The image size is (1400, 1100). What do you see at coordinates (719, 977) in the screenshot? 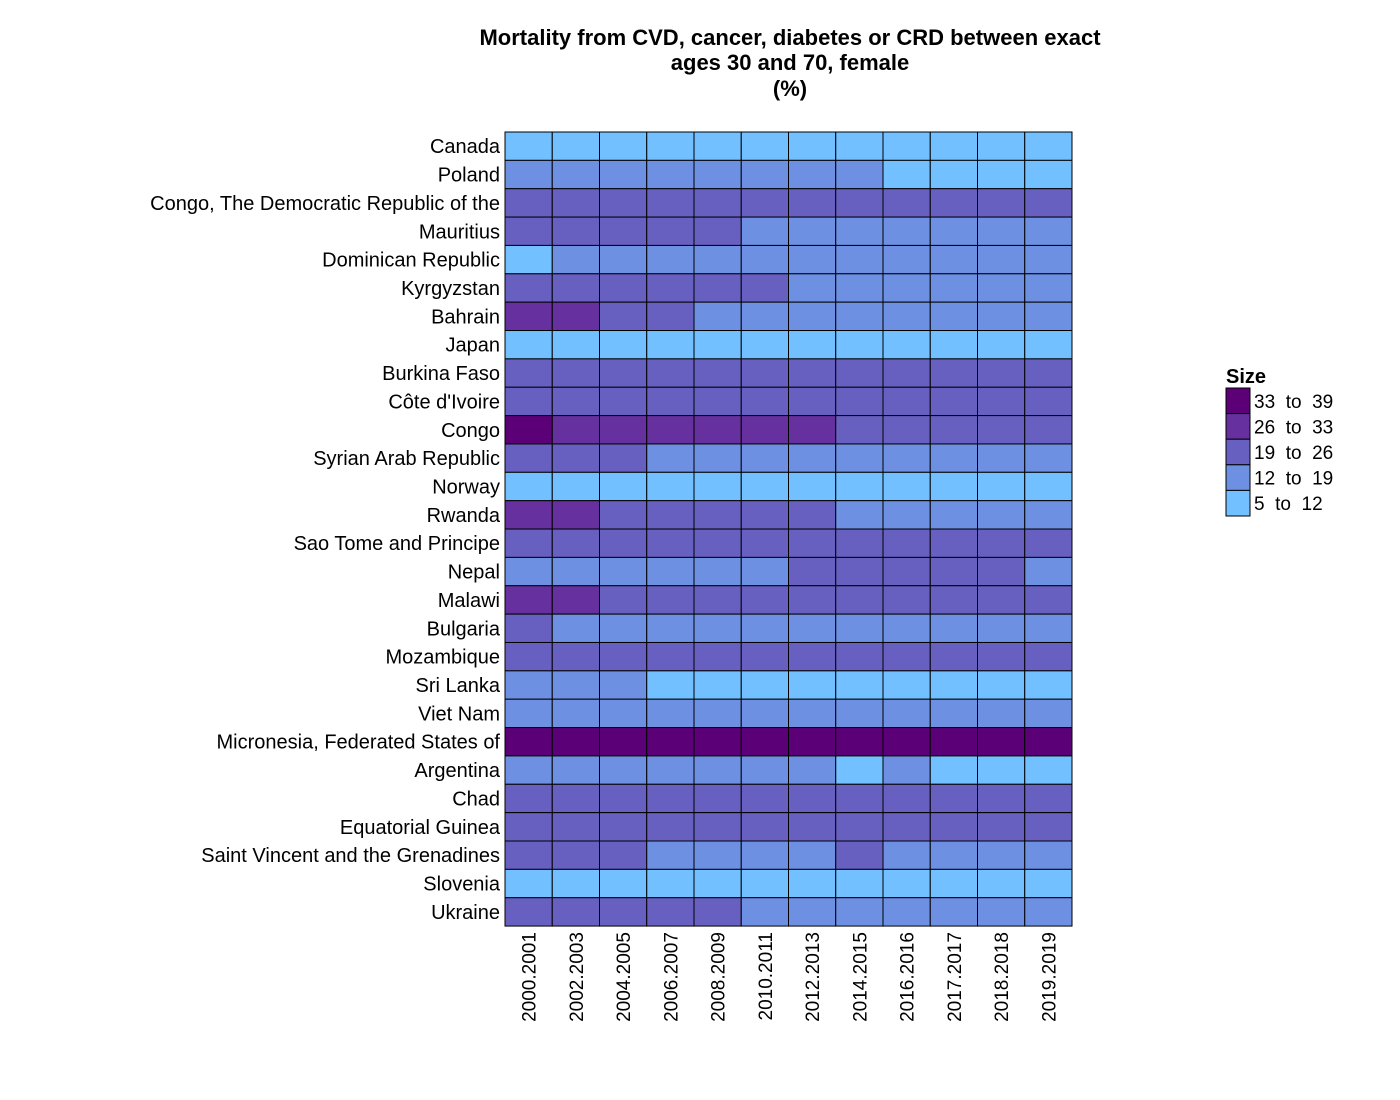
I see `column-label: 2008.2009` at bounding box center [719, 977].